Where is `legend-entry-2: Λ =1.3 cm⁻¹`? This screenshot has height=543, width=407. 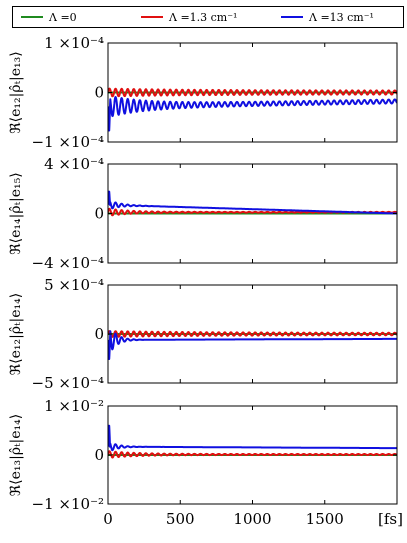
legend-entry-2: Λ =1.3 cm⁻¹ is located at coordinates (189, 17).